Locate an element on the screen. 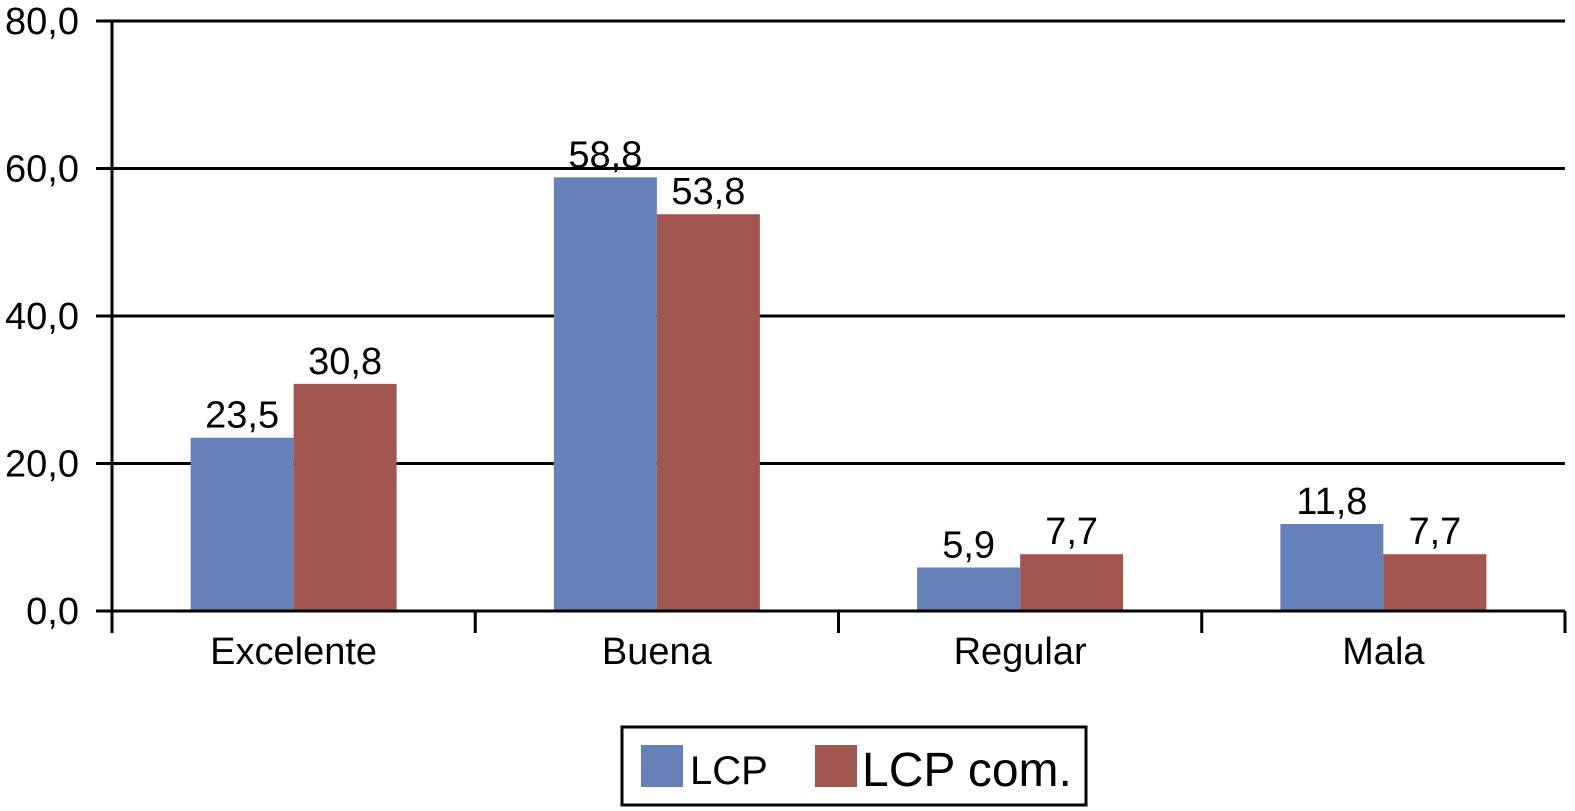 The height and width of the screenshot is (811, 1575). data-label-lcp-com-excelente: 30,8 is located at coordinates (345, 362).